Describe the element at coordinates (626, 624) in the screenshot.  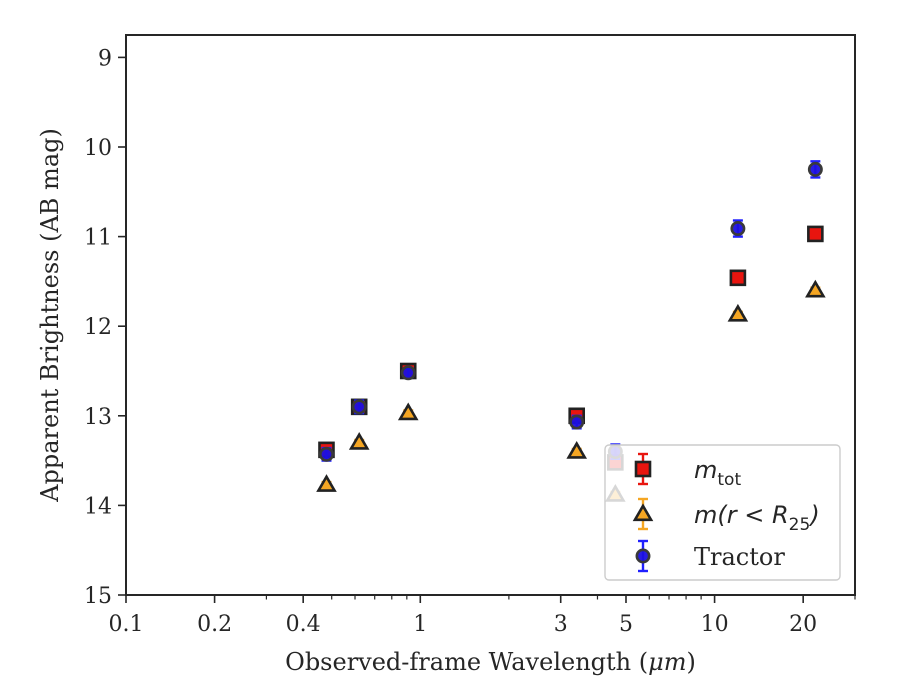
I see `x-tick-label: 5` at that location.